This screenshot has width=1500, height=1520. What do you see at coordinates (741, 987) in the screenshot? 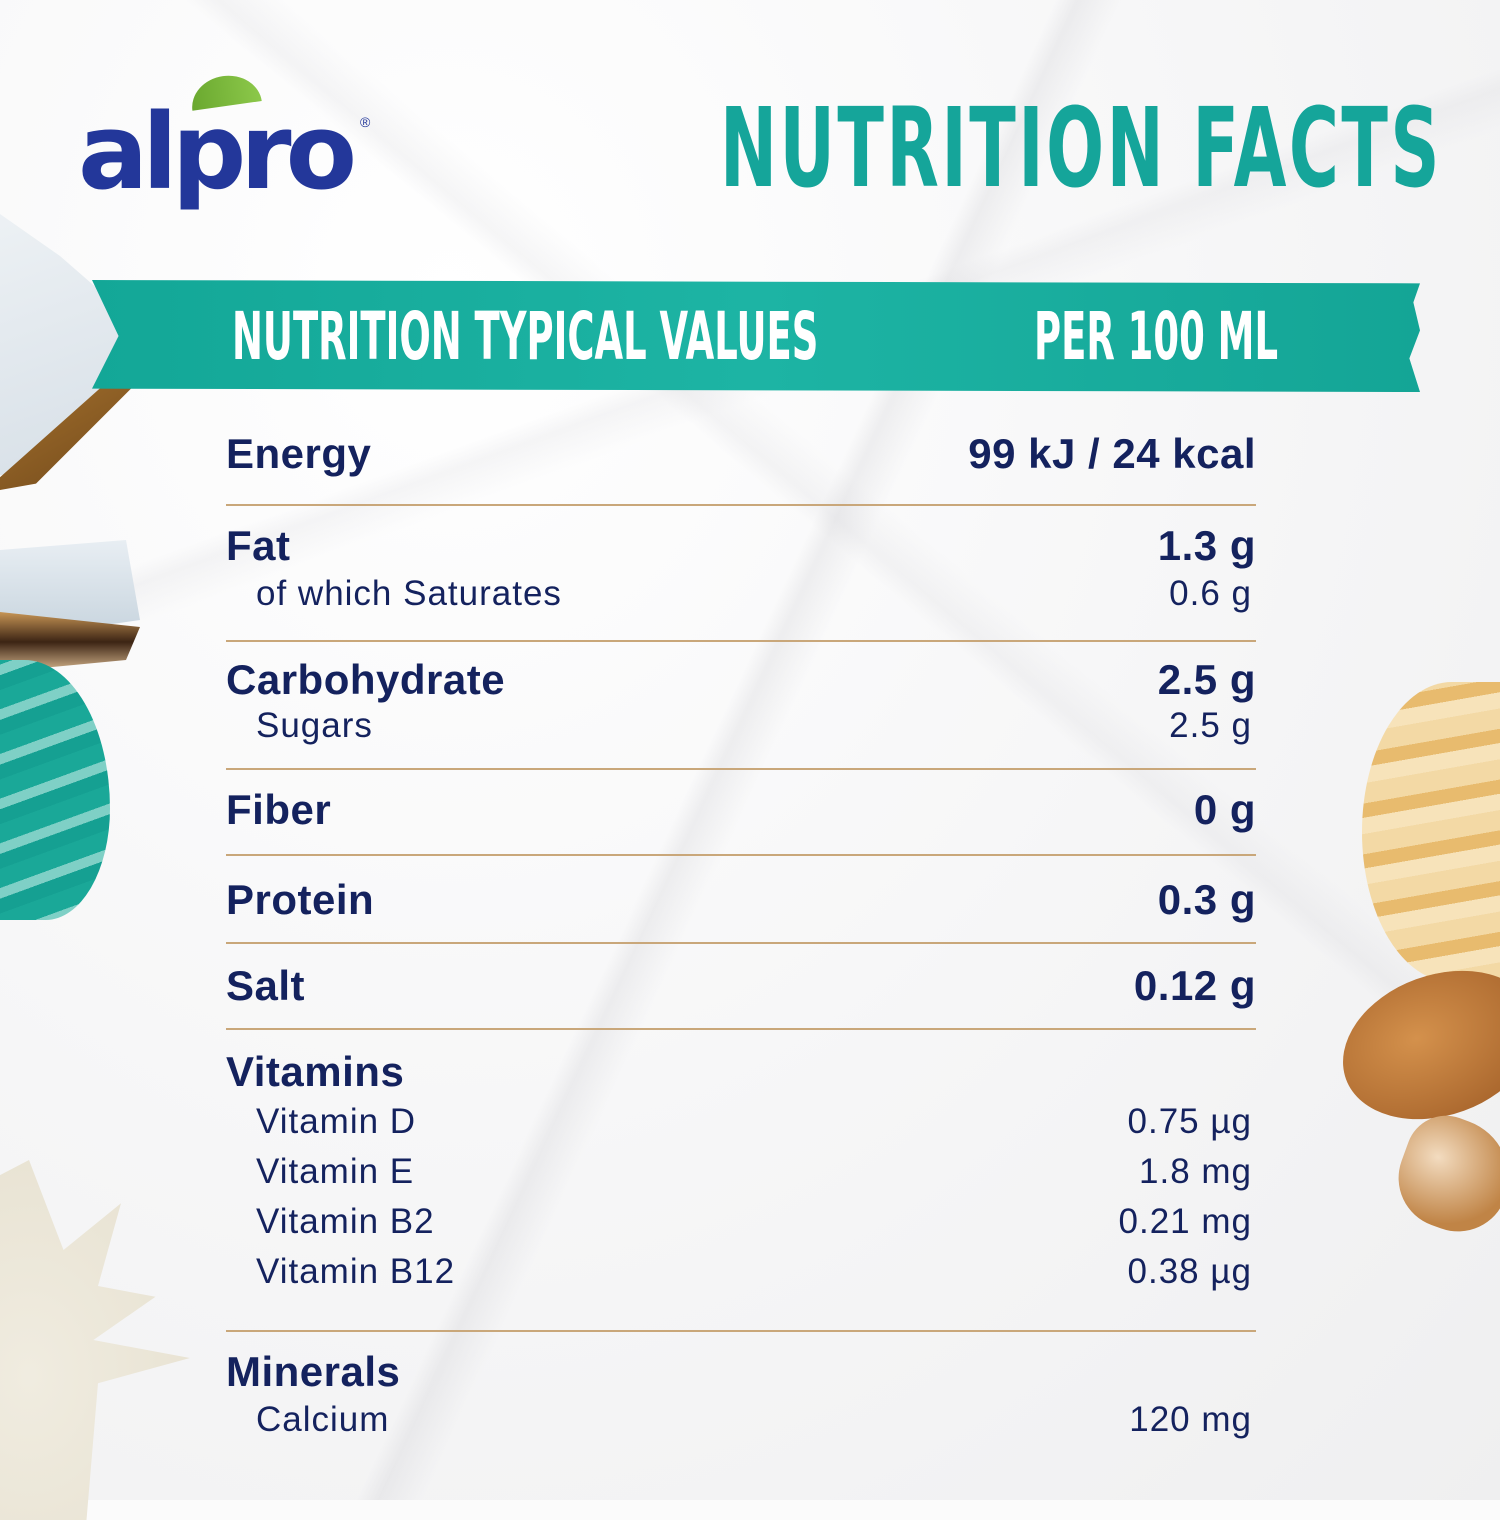
I see `table-row-salt: Salt 0.12 g` at bounding box center [741, 987].